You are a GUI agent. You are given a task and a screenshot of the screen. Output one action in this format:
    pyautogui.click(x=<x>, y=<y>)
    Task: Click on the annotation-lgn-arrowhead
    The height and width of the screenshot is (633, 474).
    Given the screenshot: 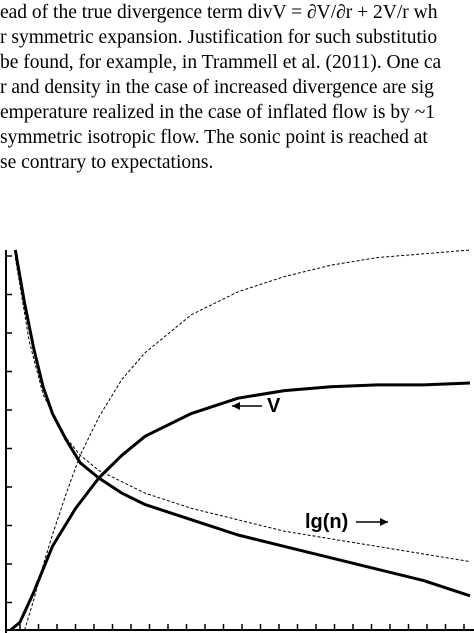 What is the action you would take?
    pyautogui.click(x=384, y=522)
    